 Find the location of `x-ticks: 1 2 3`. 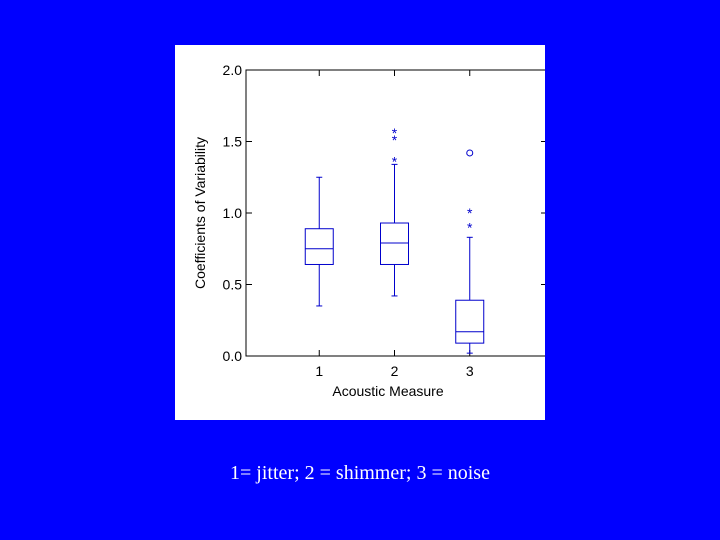

x-ticks: 1 2 3 is located at coordinates (394, 224).